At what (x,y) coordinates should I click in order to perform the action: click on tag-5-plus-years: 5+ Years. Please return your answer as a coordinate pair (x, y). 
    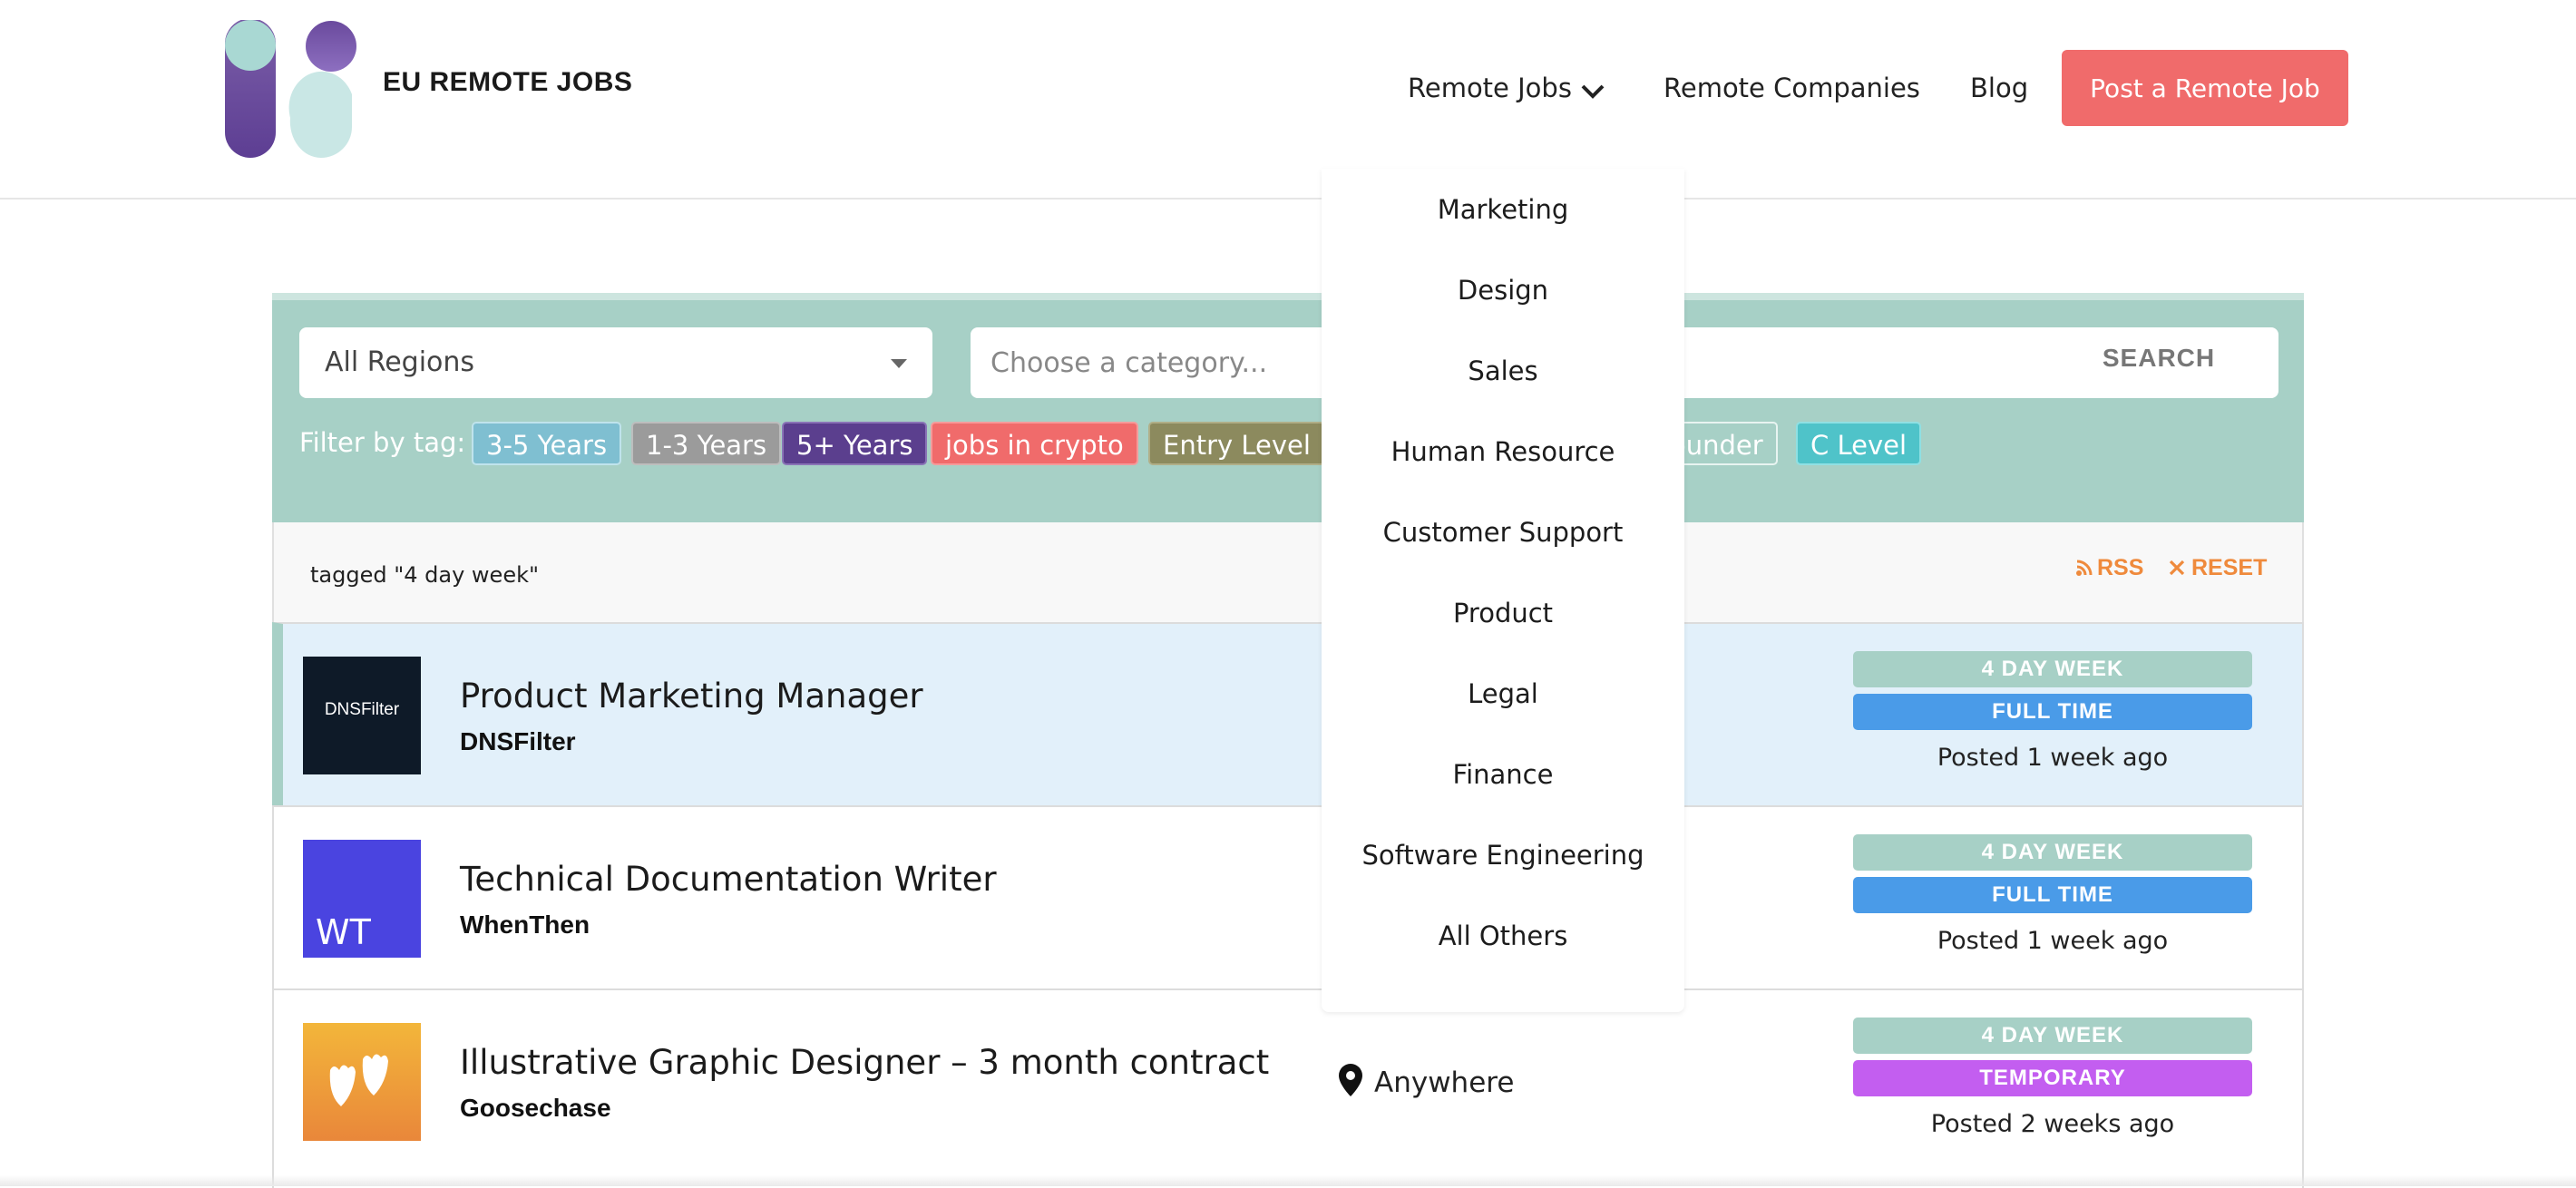
    Looking at the image, I should click on (855, 443).